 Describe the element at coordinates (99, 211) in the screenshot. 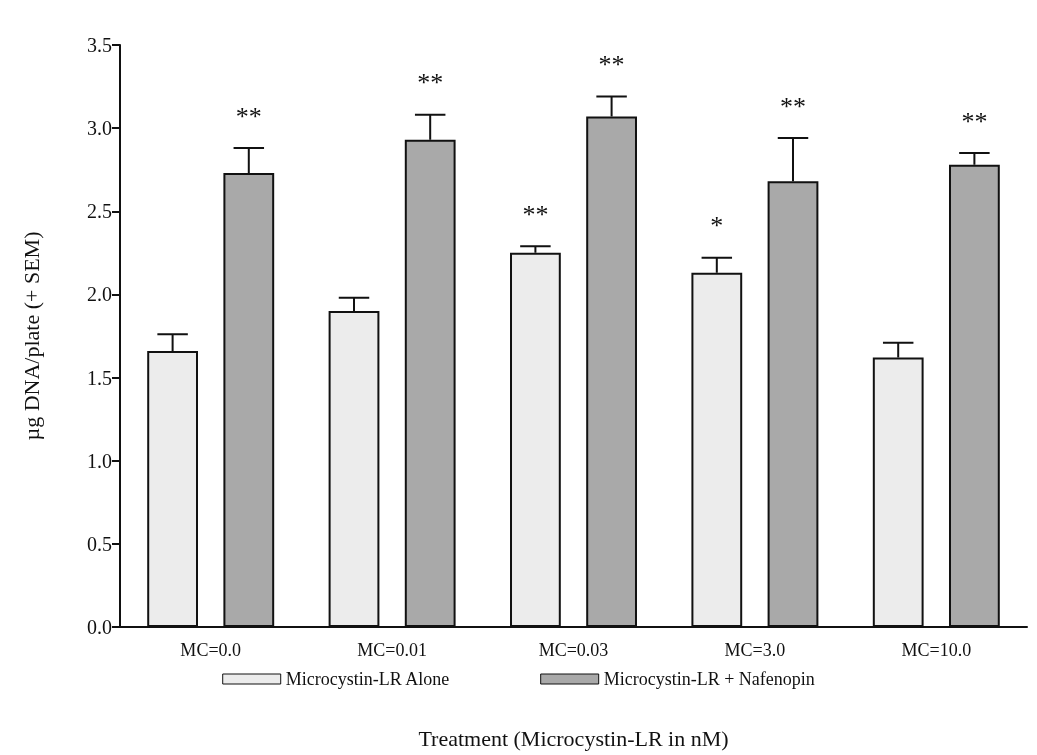

I see `y-tick-label: 2.5` at that location.